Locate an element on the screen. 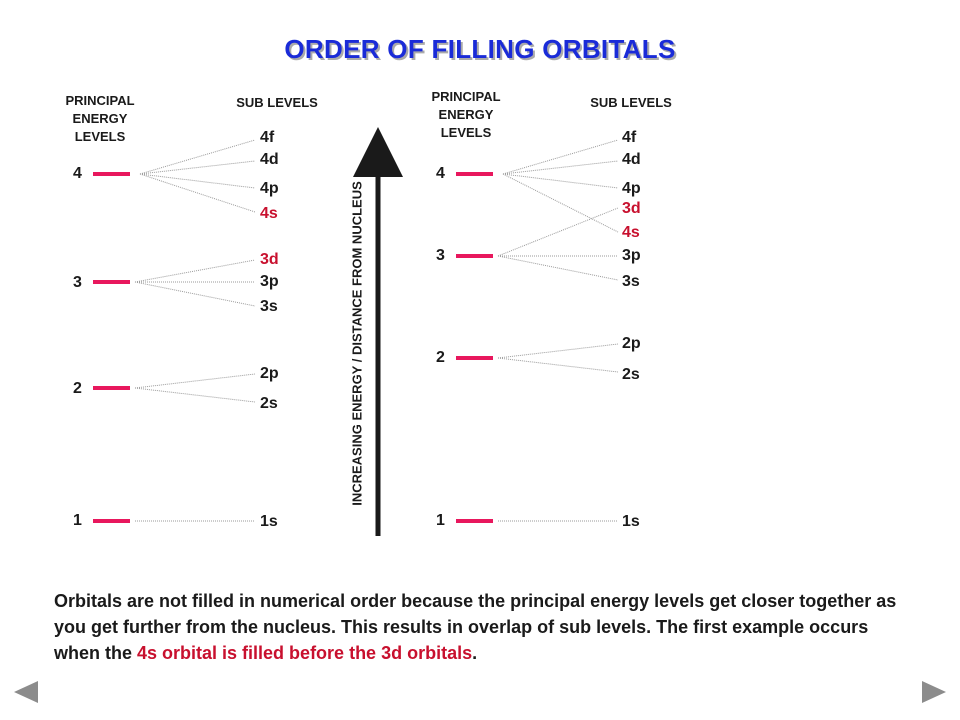 This screenshot has width=960, height=720. principal-levels-header-left: PRINCIPAL ENERGY LEVELS is located at coordinates (100, 119).